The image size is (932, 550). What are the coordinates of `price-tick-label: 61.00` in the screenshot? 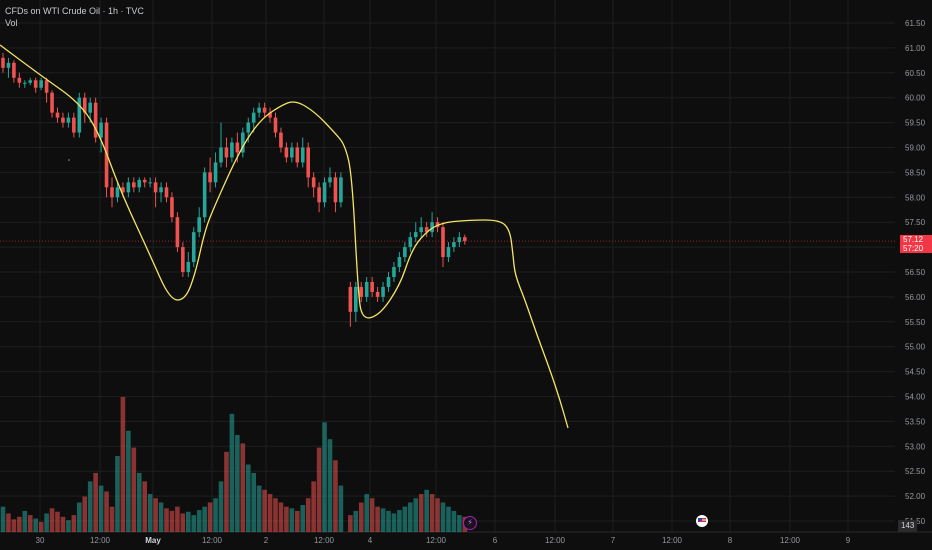 It's located at (915, 48).